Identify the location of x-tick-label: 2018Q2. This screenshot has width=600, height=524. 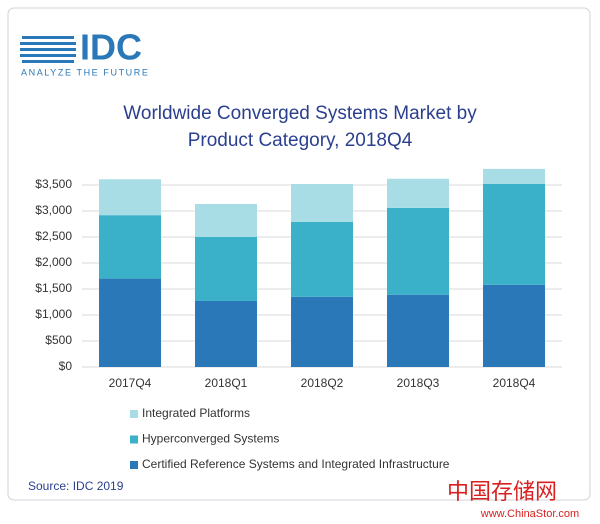
(322, 383).